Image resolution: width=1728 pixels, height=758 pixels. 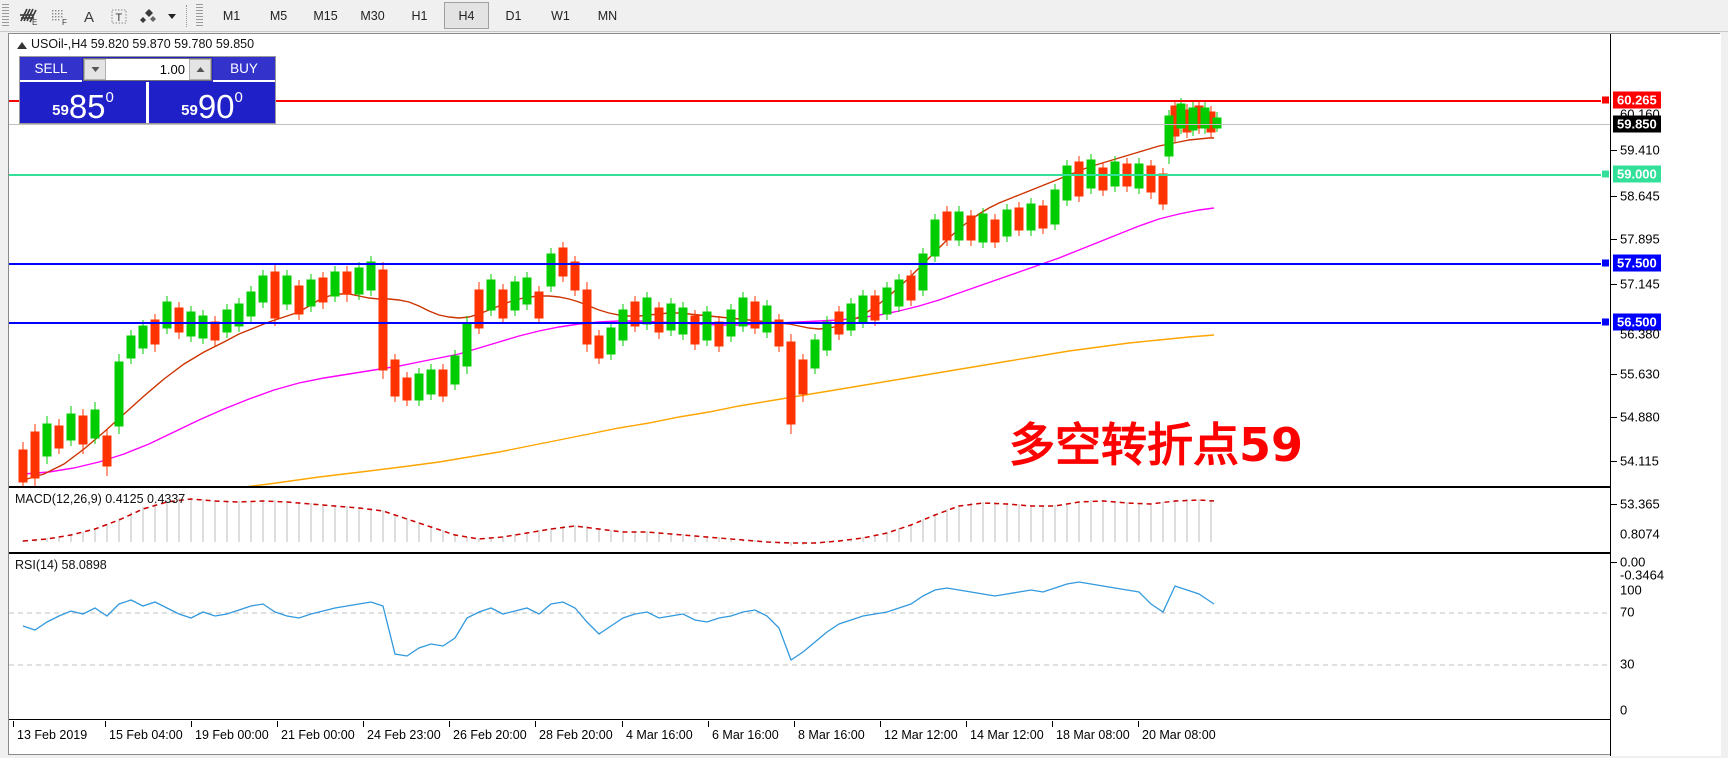 What do you see at coordinates (318, 735) in the screenshot?
I see `time-label-3: 21 Feb 00:00` at bounding box center [318, 735].